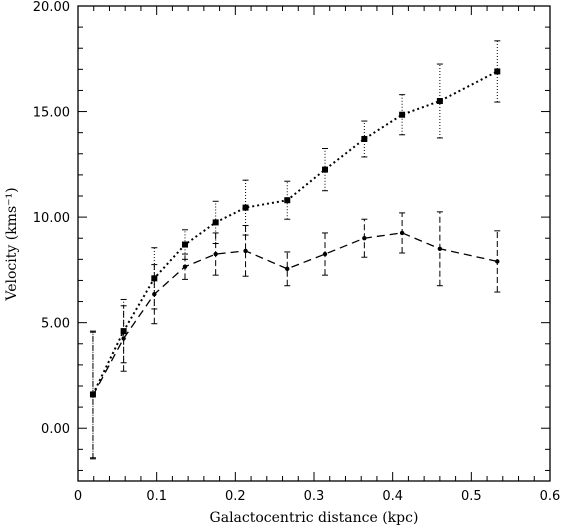  I want to click on x-tick-label: 0.1, so click(156, 496).